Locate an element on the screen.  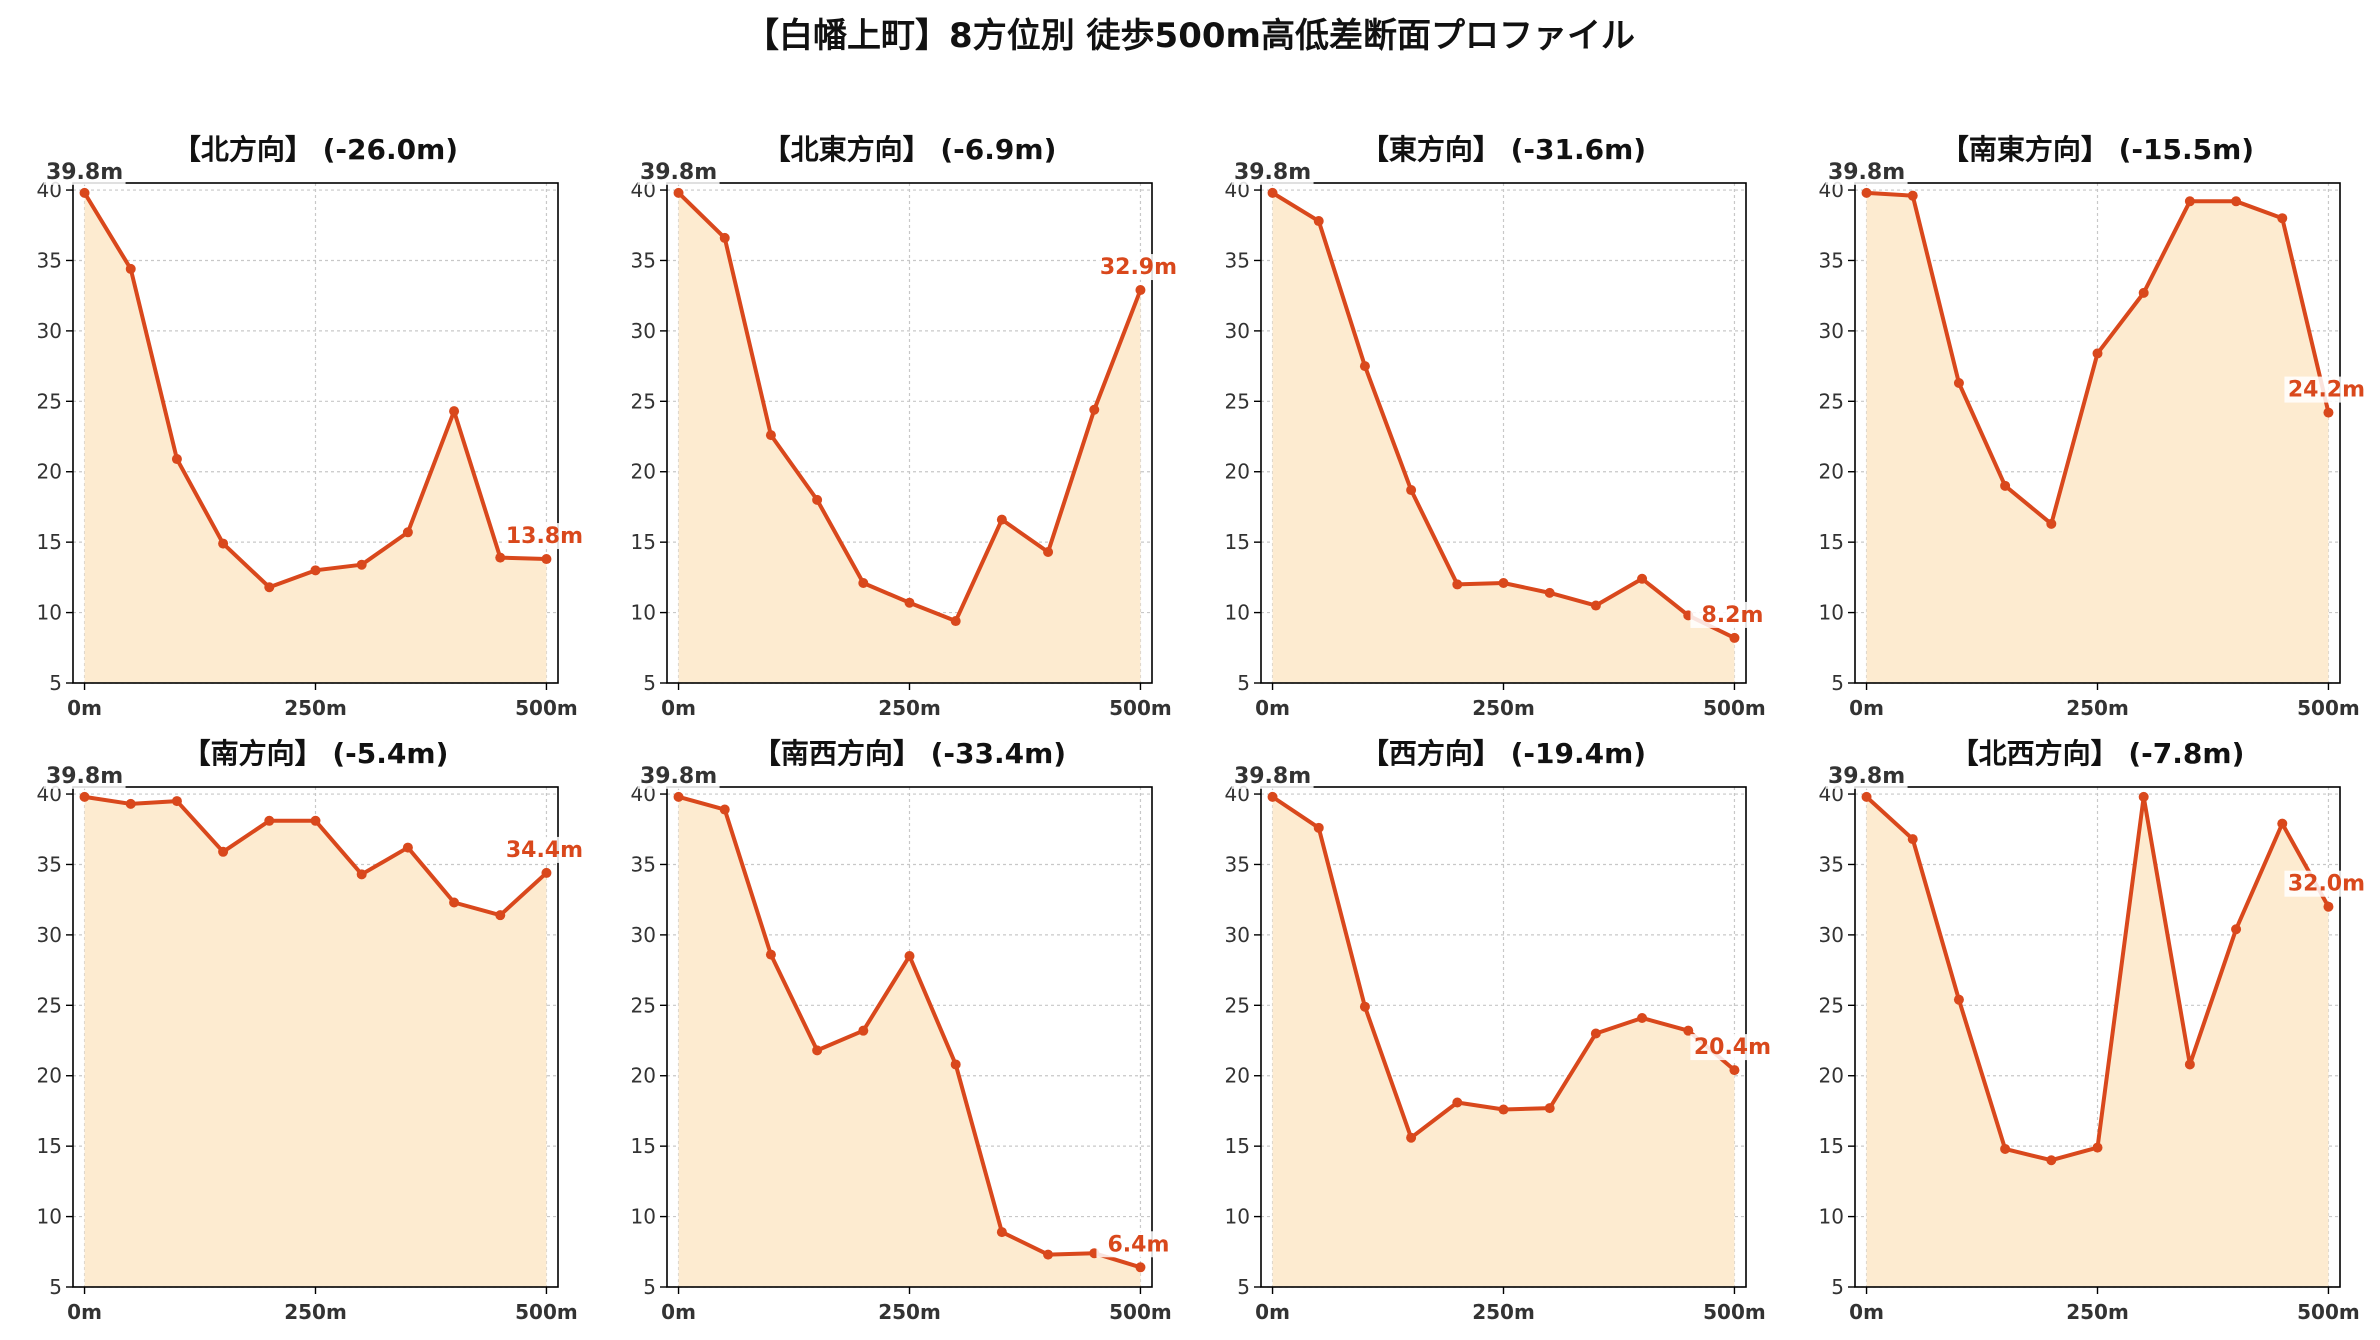
end-elevation-label: 6.4m is located at coordinates (1138, 1244).